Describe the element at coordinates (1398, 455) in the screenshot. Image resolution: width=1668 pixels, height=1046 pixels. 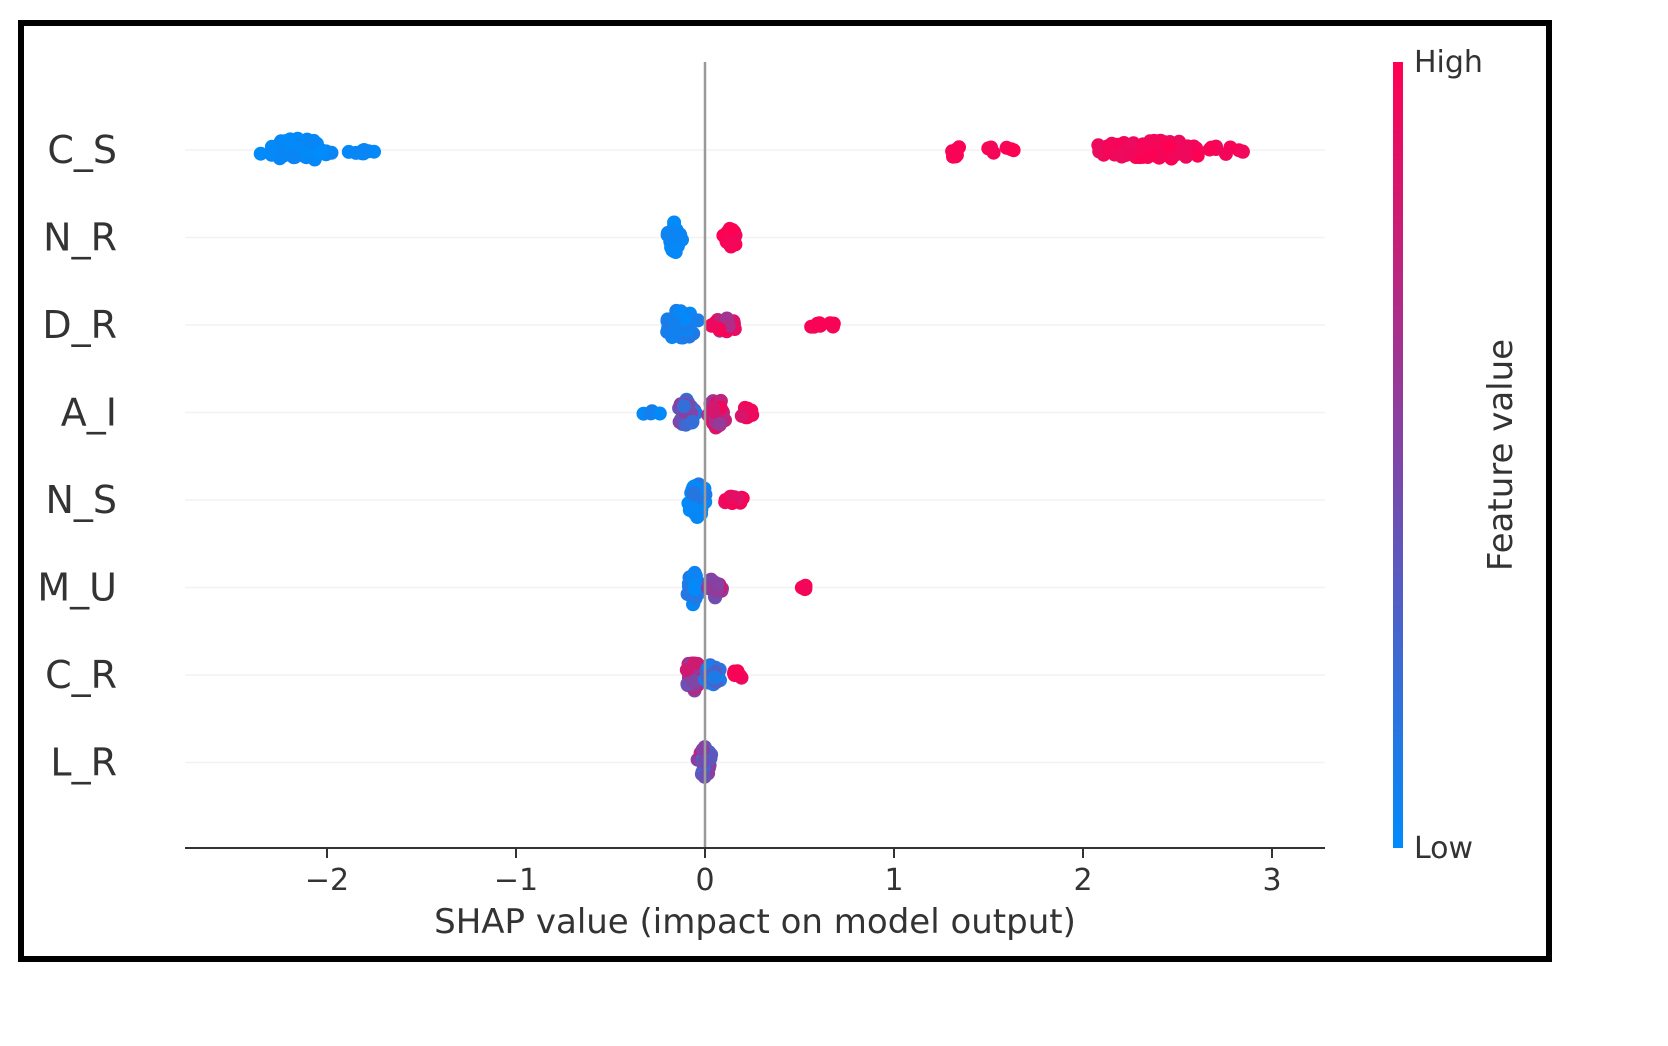
I see `colorbar` at that location.